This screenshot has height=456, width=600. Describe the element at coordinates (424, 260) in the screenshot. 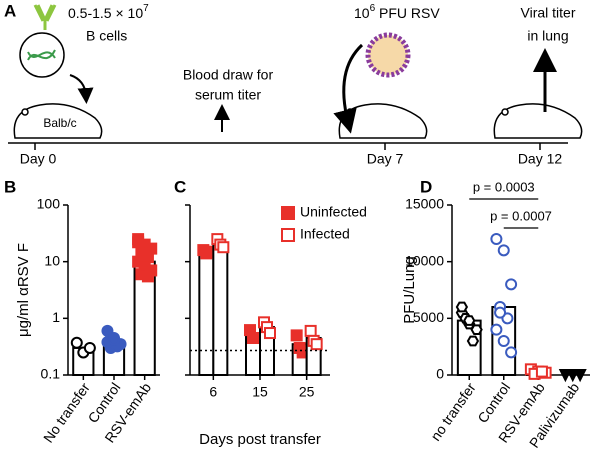

I see `y-tick-label: 10000` at that location.